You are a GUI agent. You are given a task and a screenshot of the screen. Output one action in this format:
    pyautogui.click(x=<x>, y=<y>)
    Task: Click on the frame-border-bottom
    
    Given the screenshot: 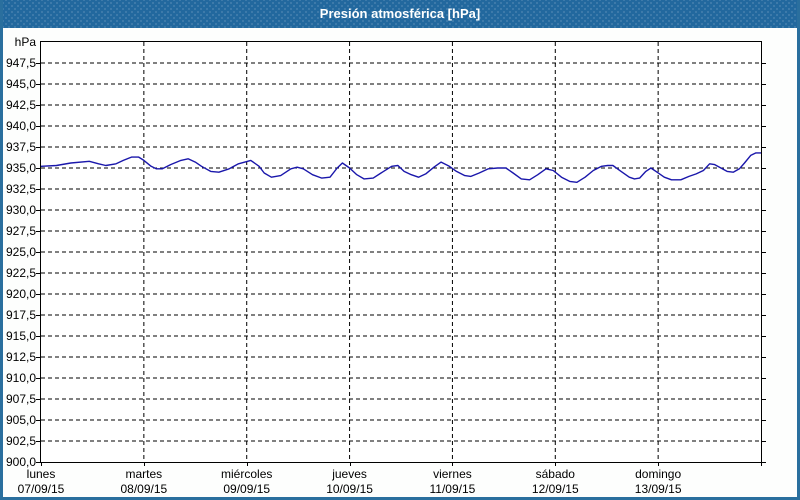 What is the action you would take?
    pyautogui.click(x=400, y=498)
    